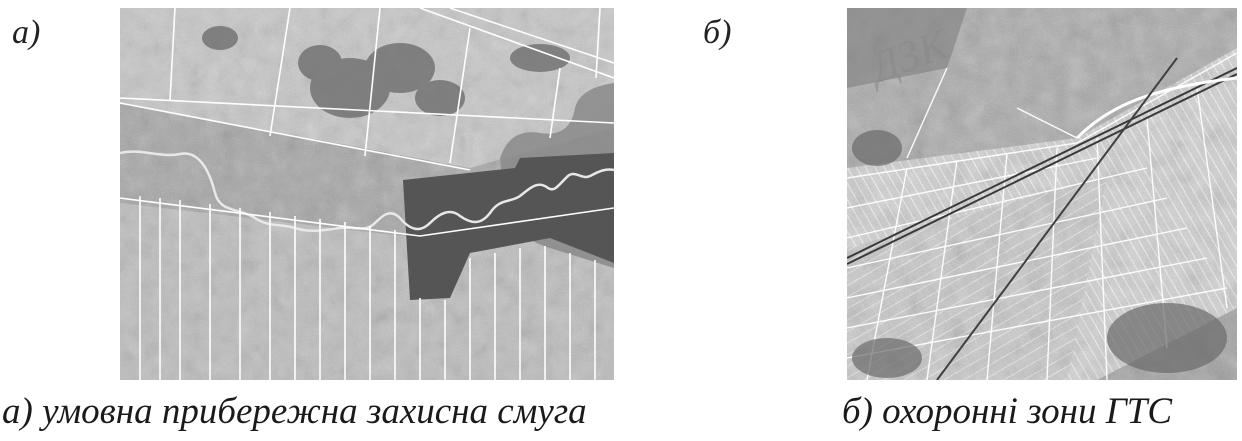 The image size is (1242, 441). What do you see at coordinates (1042, 166) in the screenshot?
I see `railway-line` at bounding box center [1042, 166].